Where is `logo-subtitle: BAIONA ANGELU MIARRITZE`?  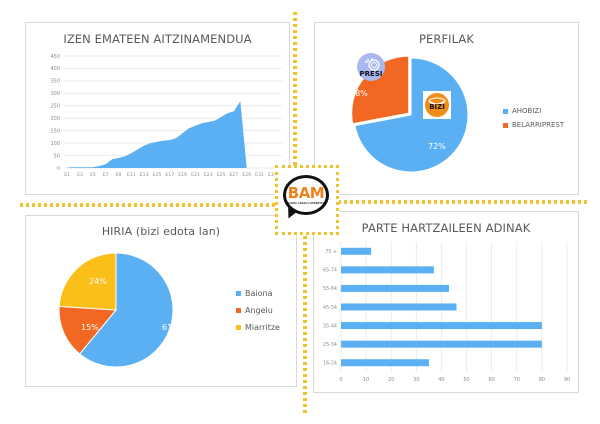 logo-subtitle: BAIONA ANGELU MIARRITZE is located at coordinates (306, 203).